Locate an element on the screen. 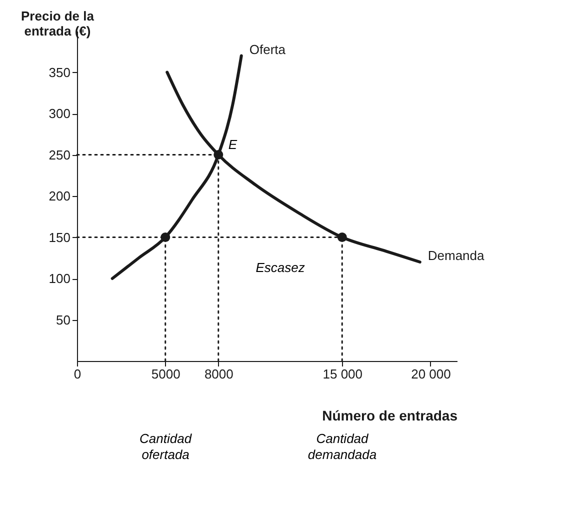 The height and width of the screenshot is (531, 566). y-tick-label: 50 is located at coordinates (63, 320).